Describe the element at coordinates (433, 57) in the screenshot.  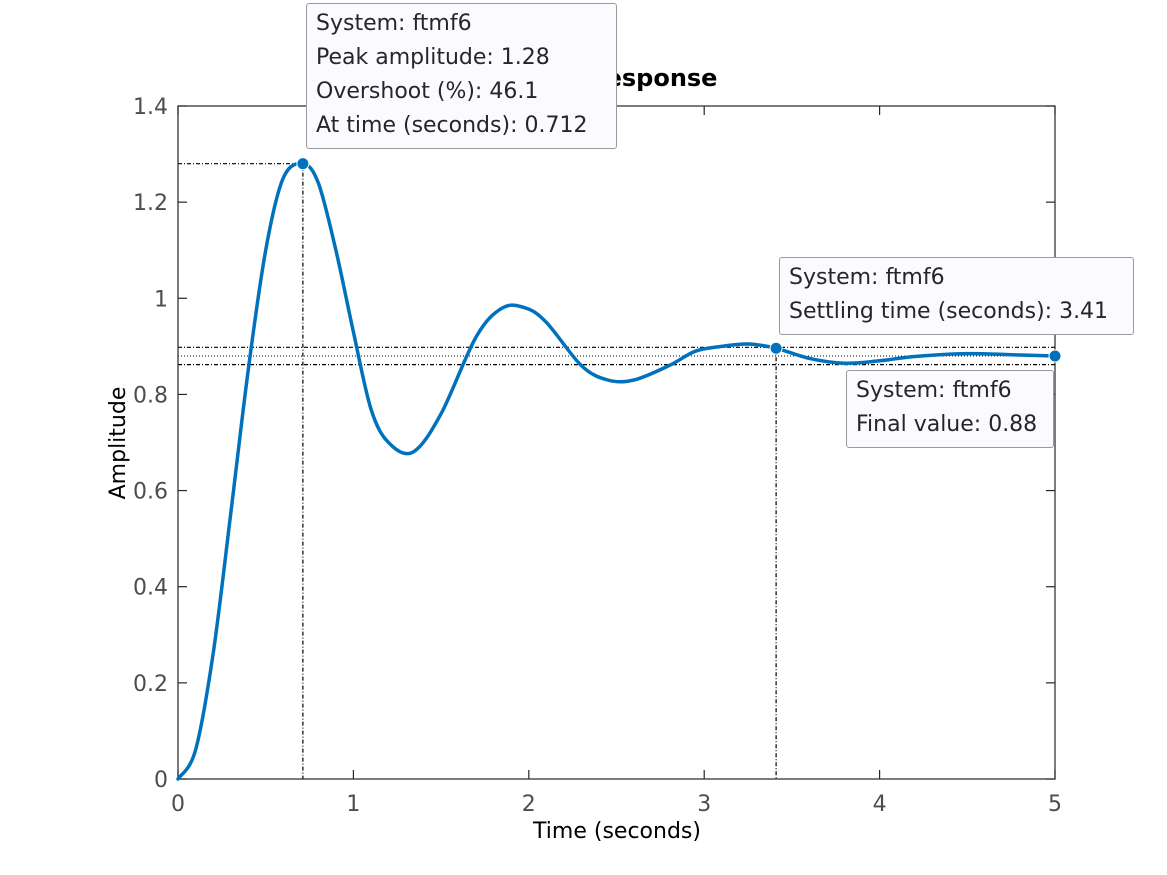
I see `peak-amplitude-text: Peak amplitude: 1.28` at that location.